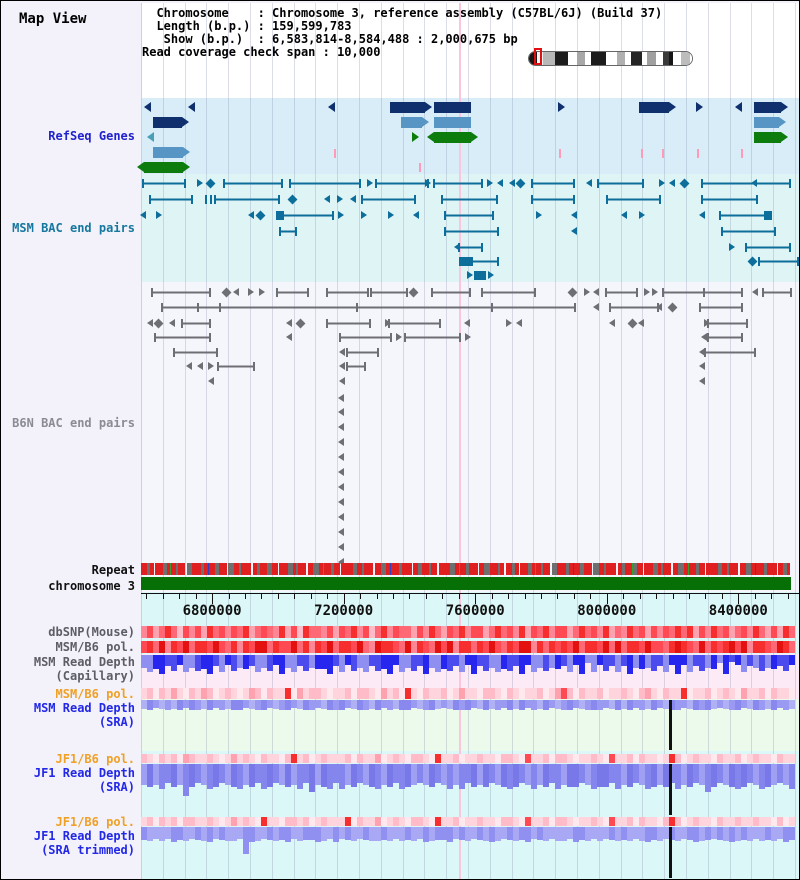 This screenshot has width=800, height=880. What do you see at coordinates (420, 167) in the screenshot?
I see `variant-tick` at bounding box center [420, 167].